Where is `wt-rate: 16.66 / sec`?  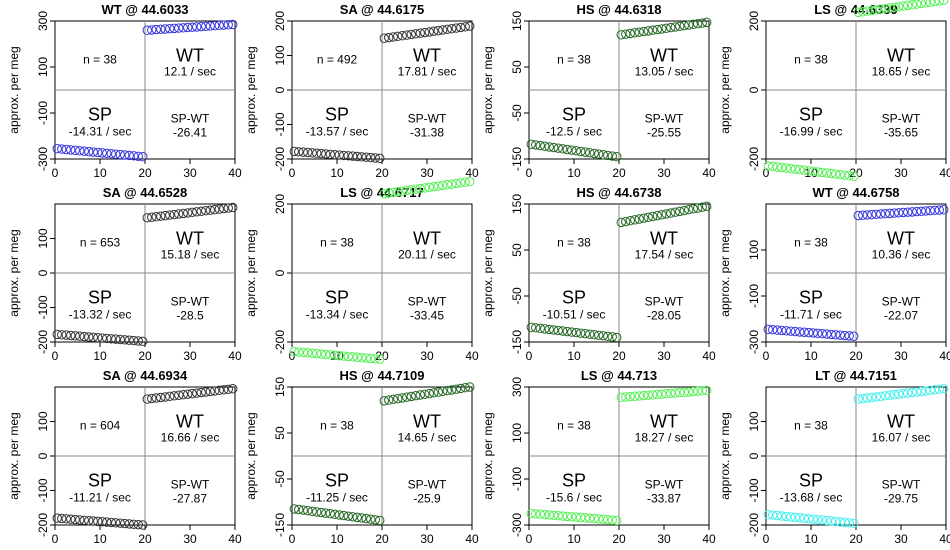 wt-rate: 16.66 / sec is located at coordinates (190, 438).